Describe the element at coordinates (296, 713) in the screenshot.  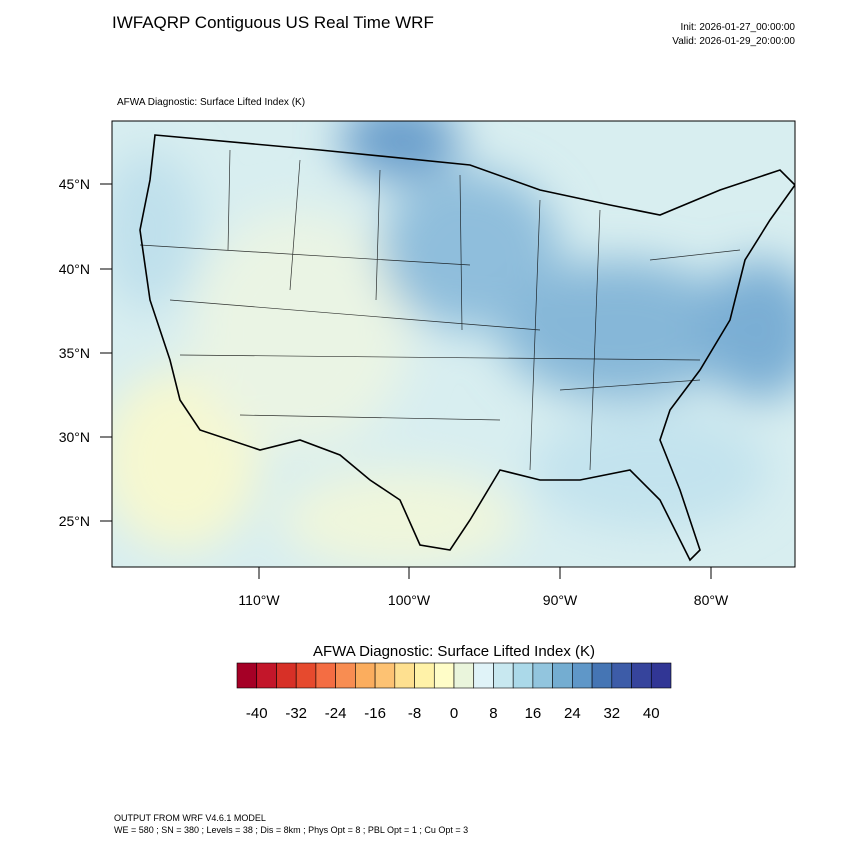
I see `colorbar-tick-label: -32` at that location.